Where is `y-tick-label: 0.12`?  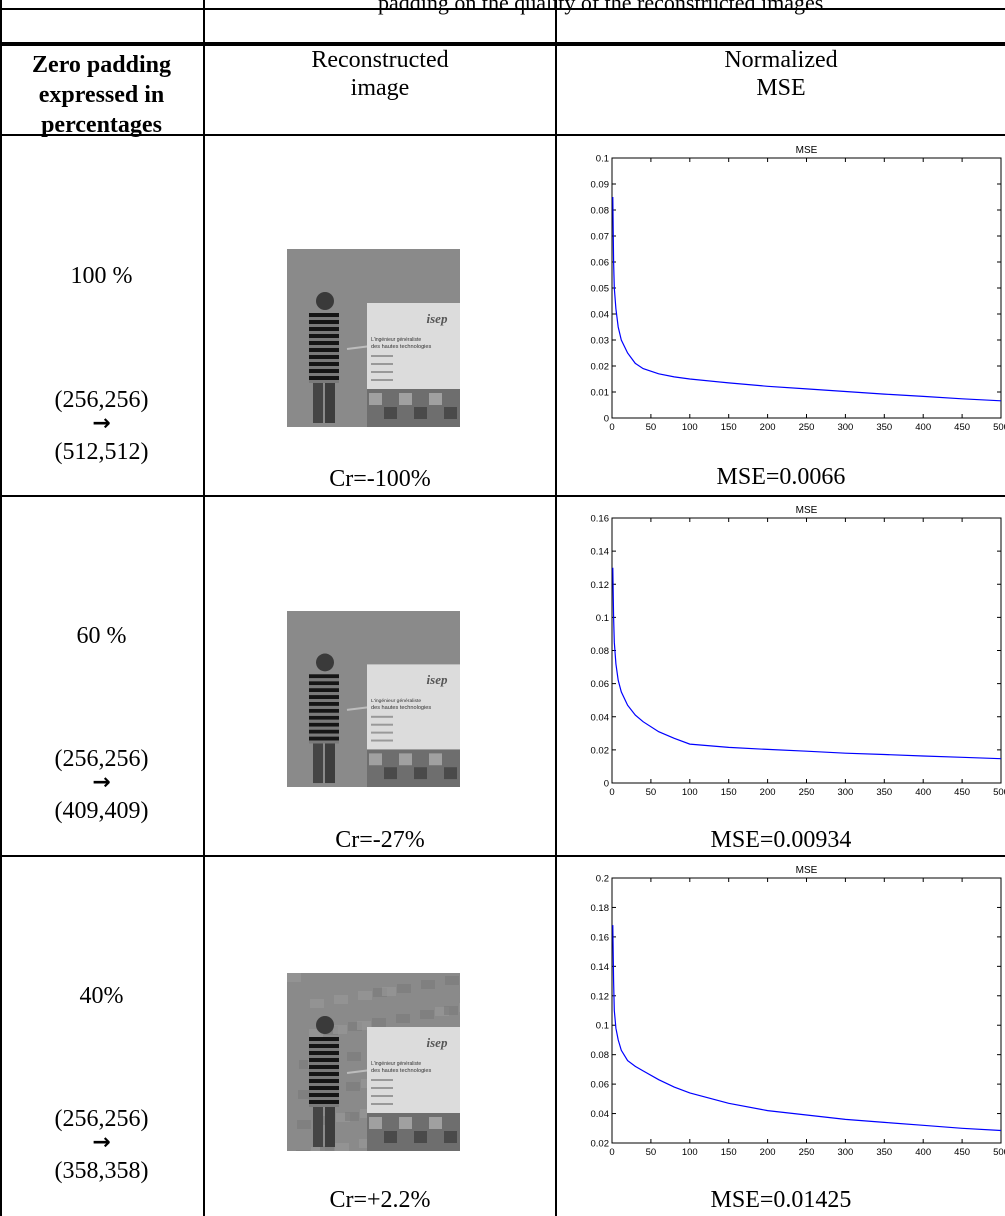 y-tick-label: 0.12 is located at coordinates (600, 996).